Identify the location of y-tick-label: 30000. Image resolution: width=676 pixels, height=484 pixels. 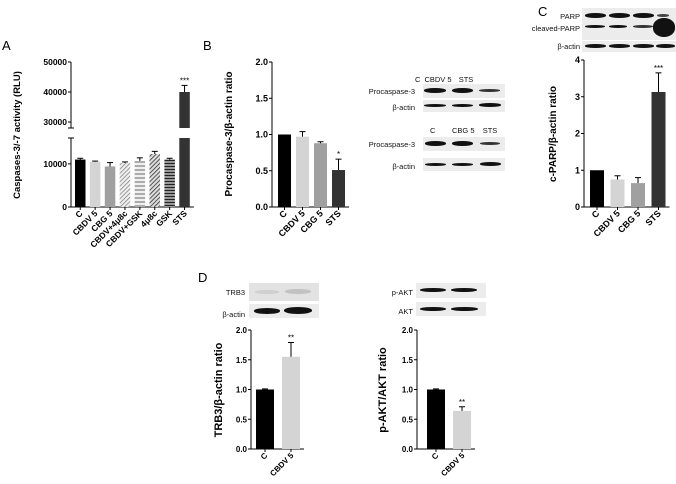
(55, 122).